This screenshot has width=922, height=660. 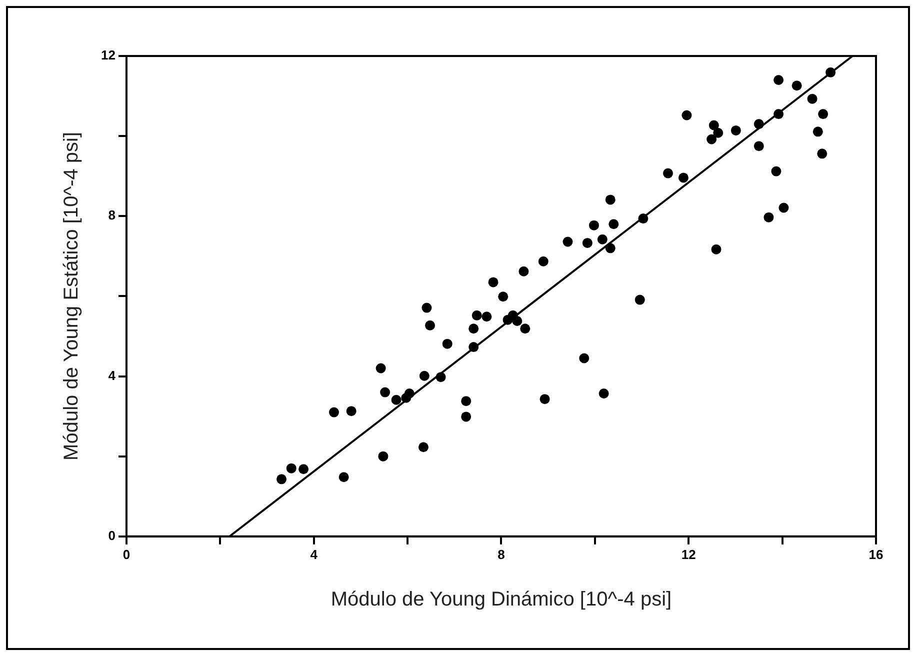 I want to click on x-tick-label: 4, so click(x=314, y=554).